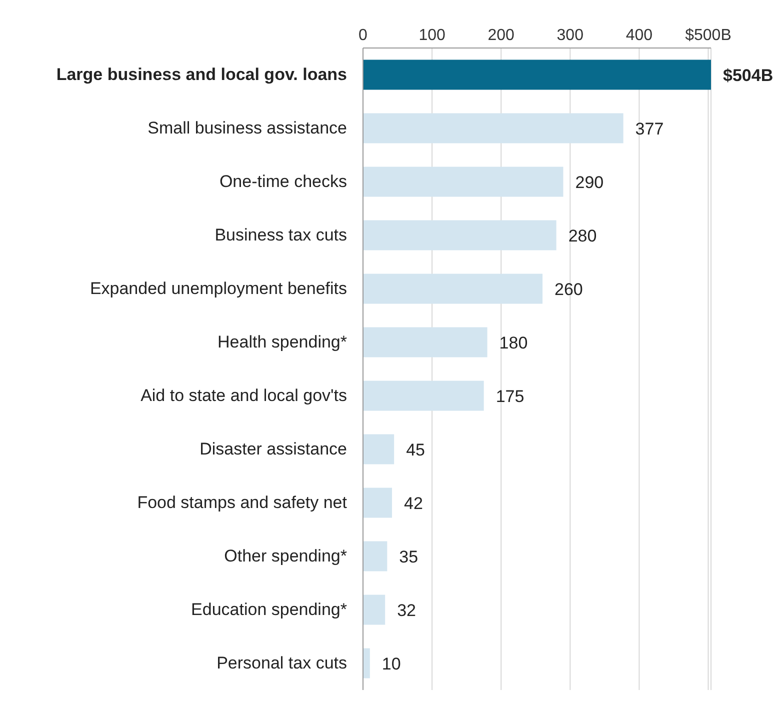  I want to click on y-tick-label: Other spending*, so click(286, 556).